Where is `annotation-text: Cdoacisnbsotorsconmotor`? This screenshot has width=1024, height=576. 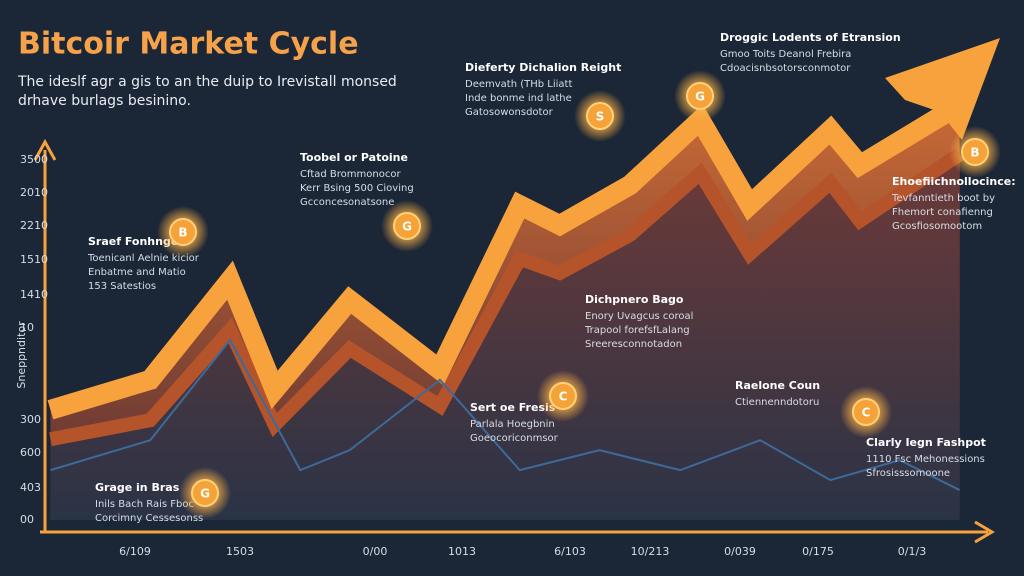 annotation-text: Cdoacisnbsotorsconmotor is located at coordinates (785, 68).